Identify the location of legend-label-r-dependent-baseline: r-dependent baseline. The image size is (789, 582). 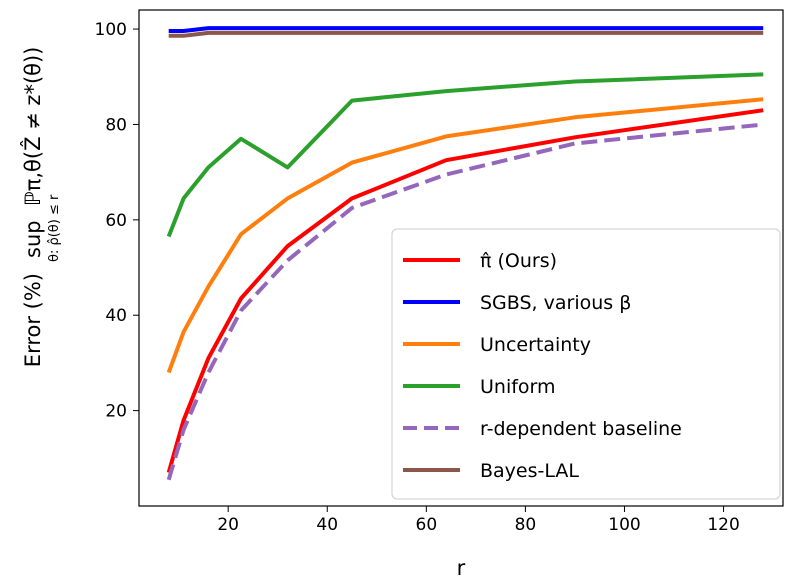
(581, 429).